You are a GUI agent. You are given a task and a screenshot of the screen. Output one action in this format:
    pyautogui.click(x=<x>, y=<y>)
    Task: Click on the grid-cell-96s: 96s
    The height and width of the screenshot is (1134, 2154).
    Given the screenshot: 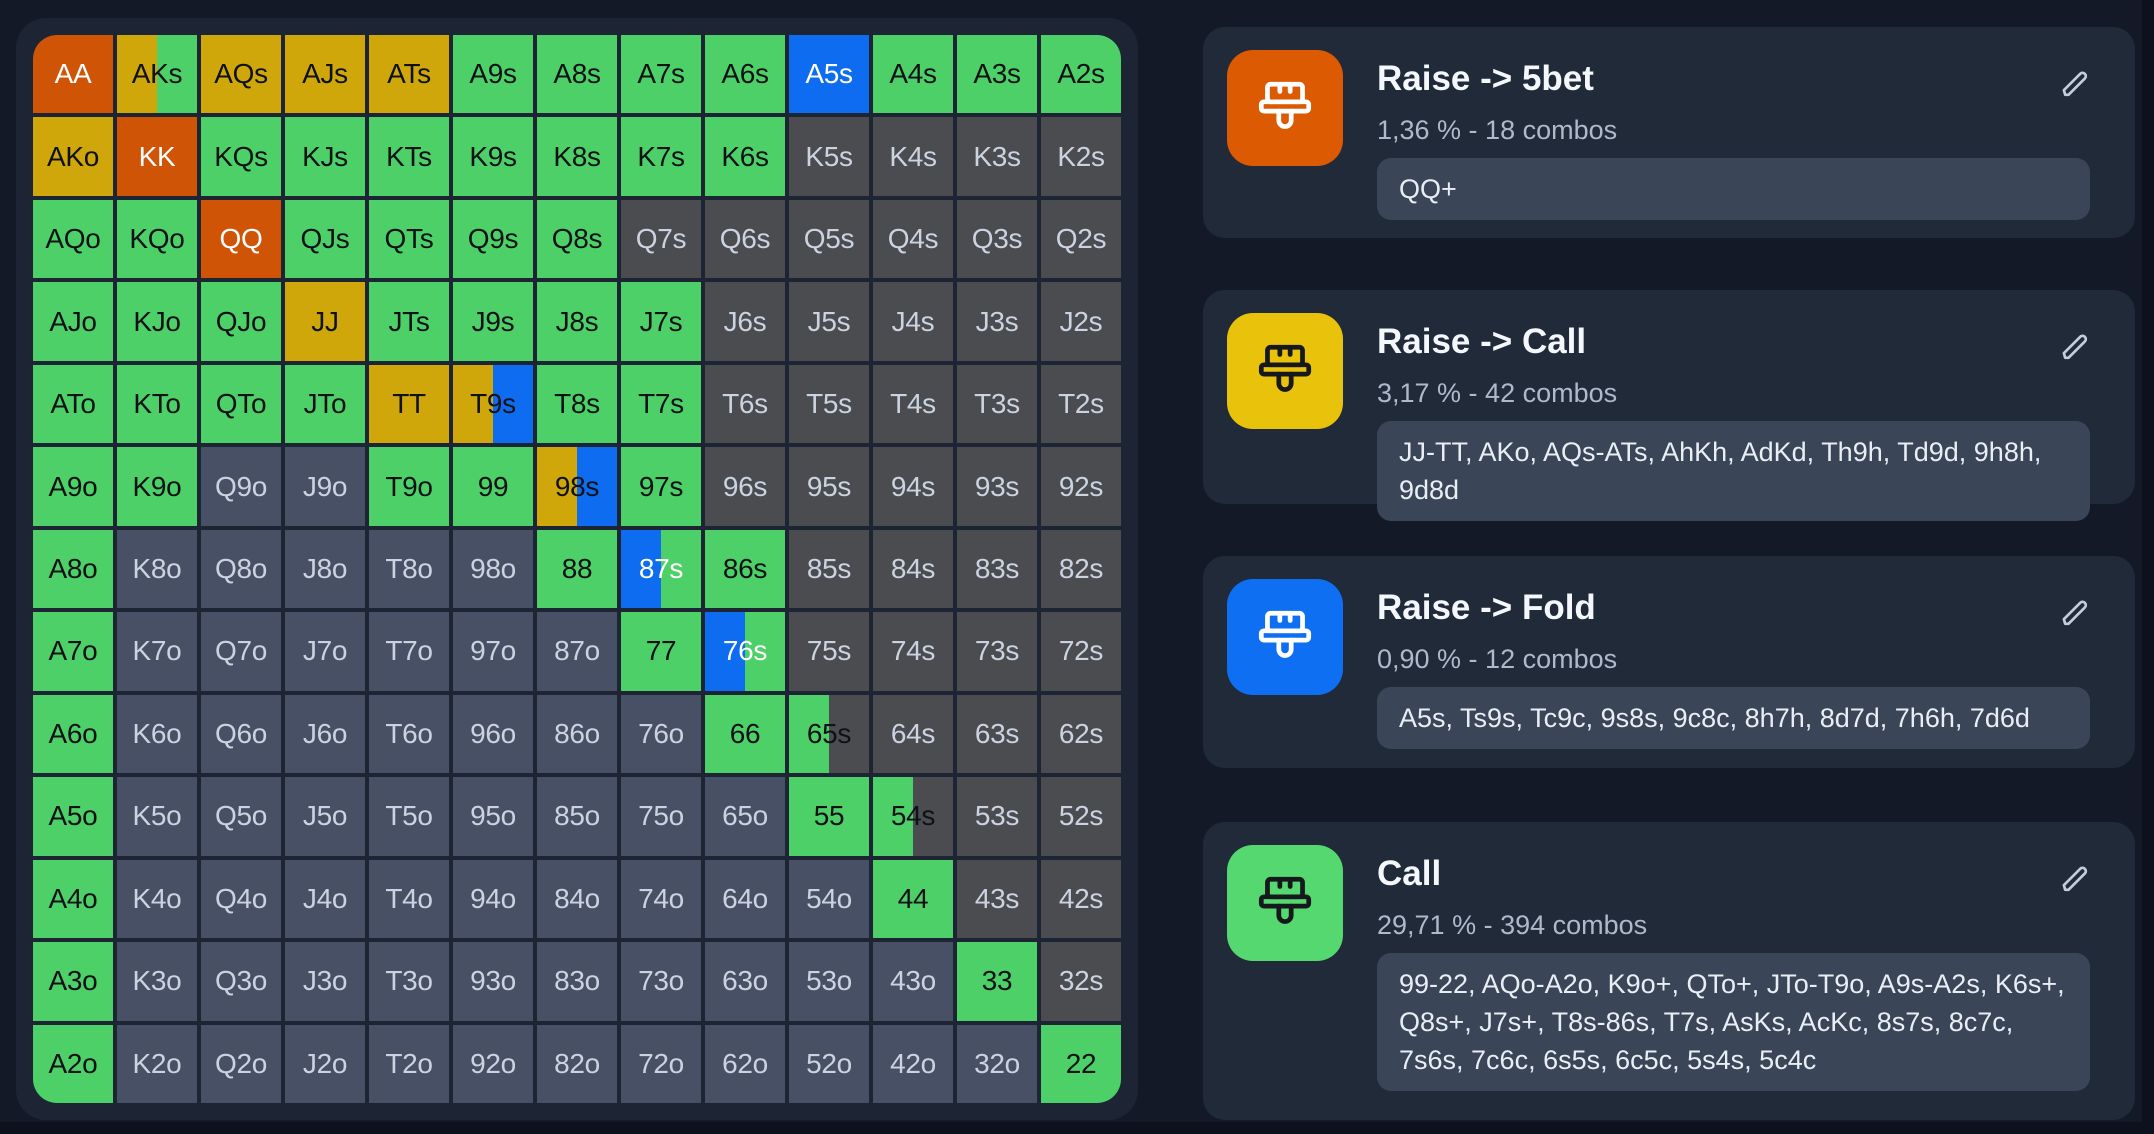 What is the action you would take?
    pyautogui.click(x=745, y=486)
    